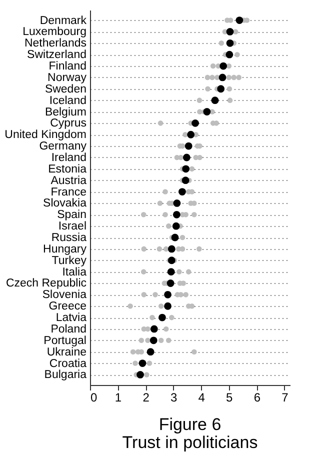 This screenshot has width=320, height=465. What do you see at coordinates (68, 124) in the screenshot?
I see `y-tick-label: Cyprus` at bounding box center [68, 124].